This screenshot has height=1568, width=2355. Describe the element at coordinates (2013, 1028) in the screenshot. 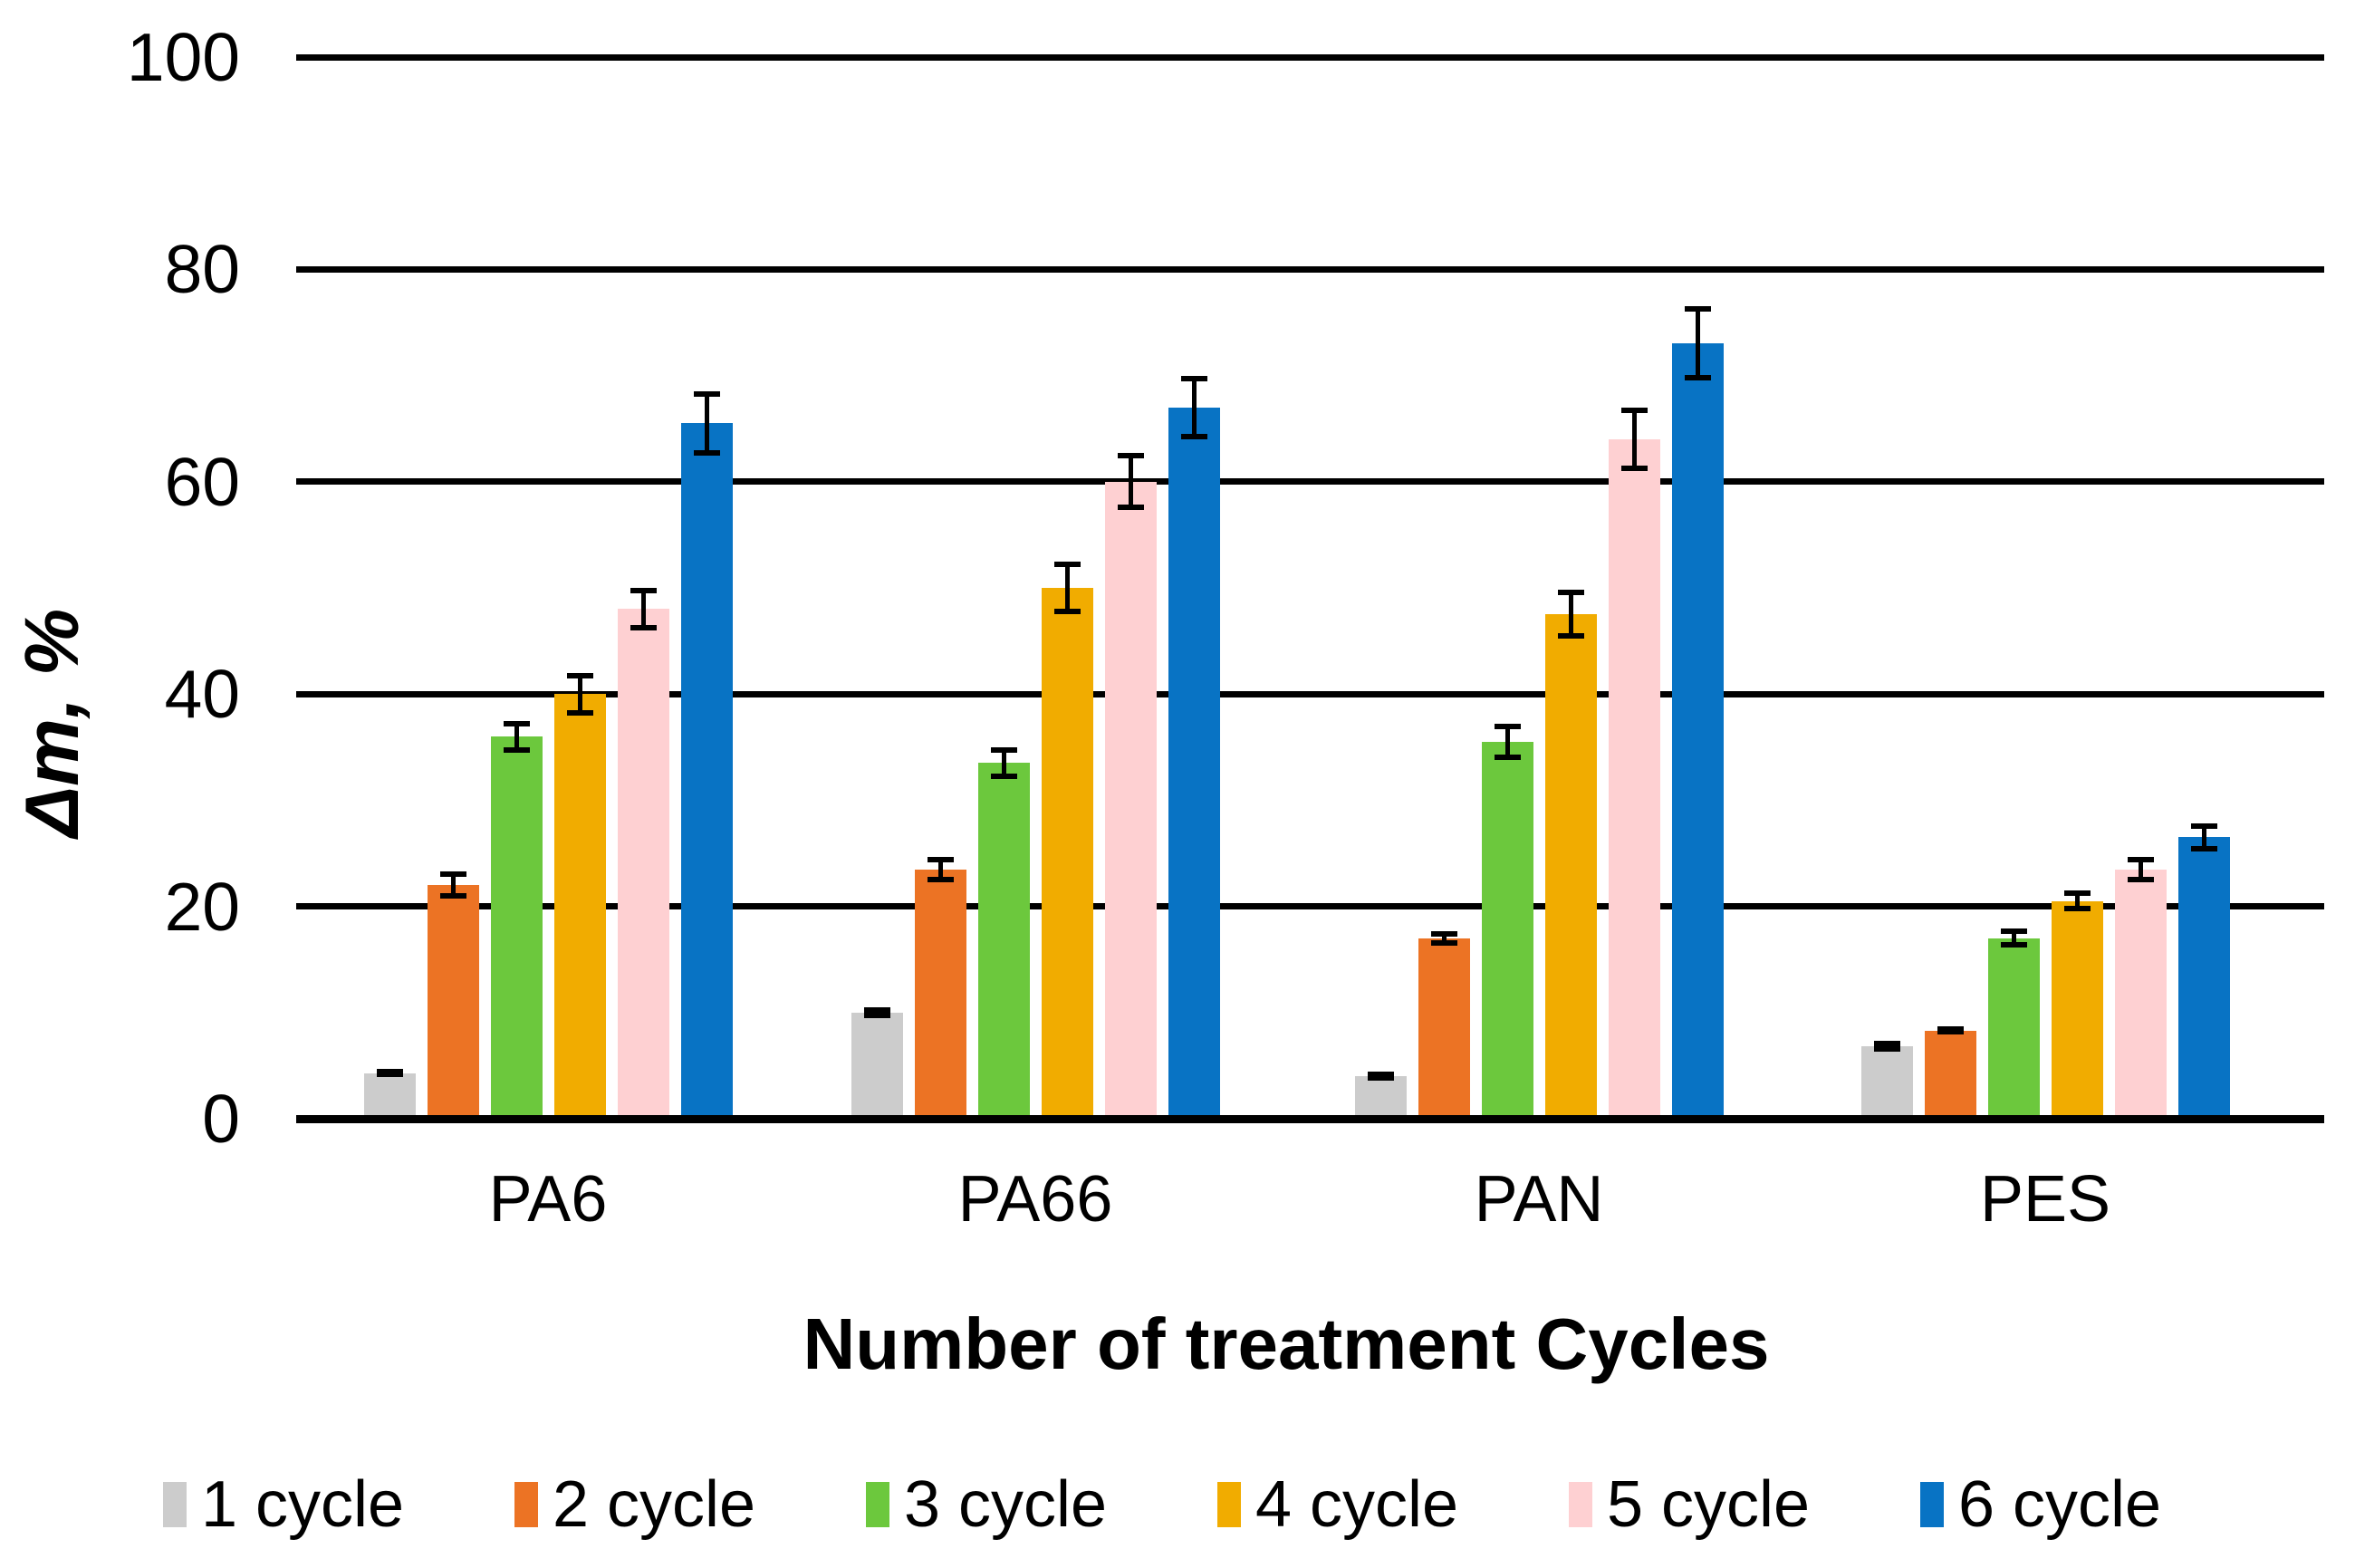

I see `bar-pes-3-cycle` at that location.